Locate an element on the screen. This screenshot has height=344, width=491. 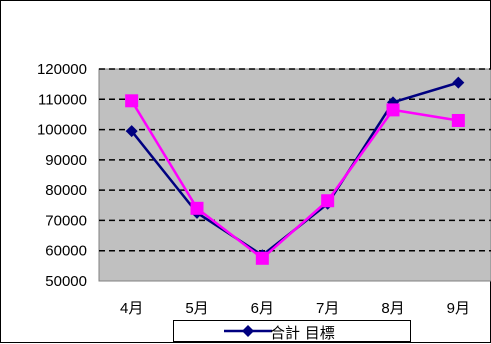
x-tick-label: 7月 is located at coordinates (327, 308).